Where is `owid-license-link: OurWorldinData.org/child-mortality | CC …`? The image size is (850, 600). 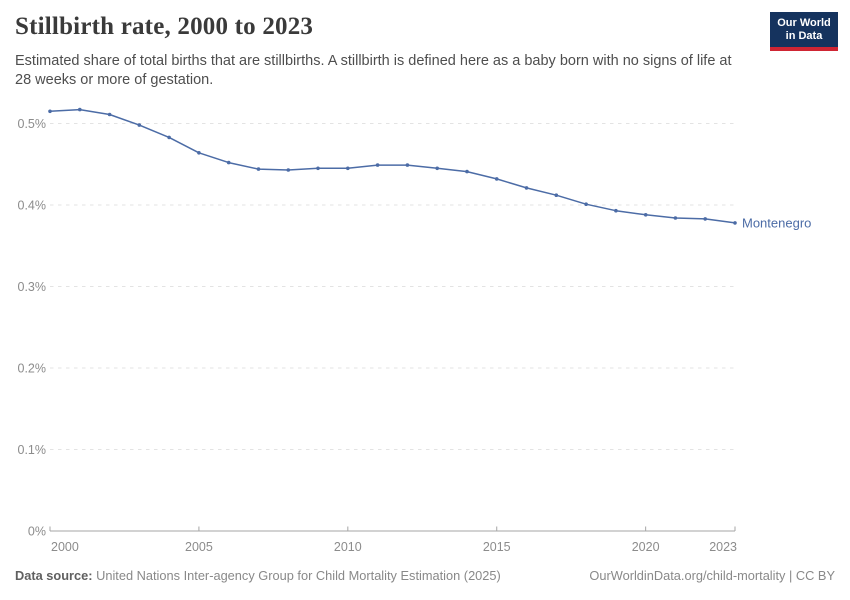 owid-license-link: OurWorldinData.org/child-mortality | CC … is located at coordinates (712, 575).